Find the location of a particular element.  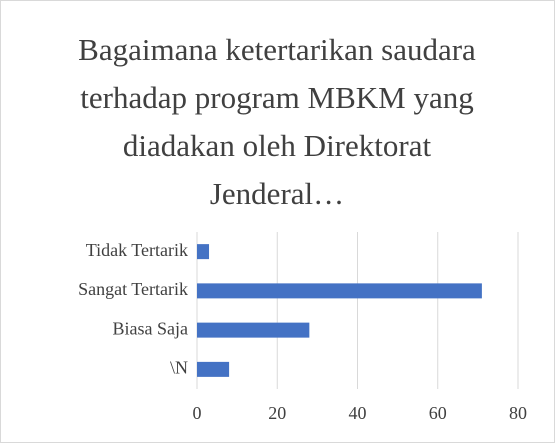

x-tick-label: 80 is located at coordinates (518, 413).